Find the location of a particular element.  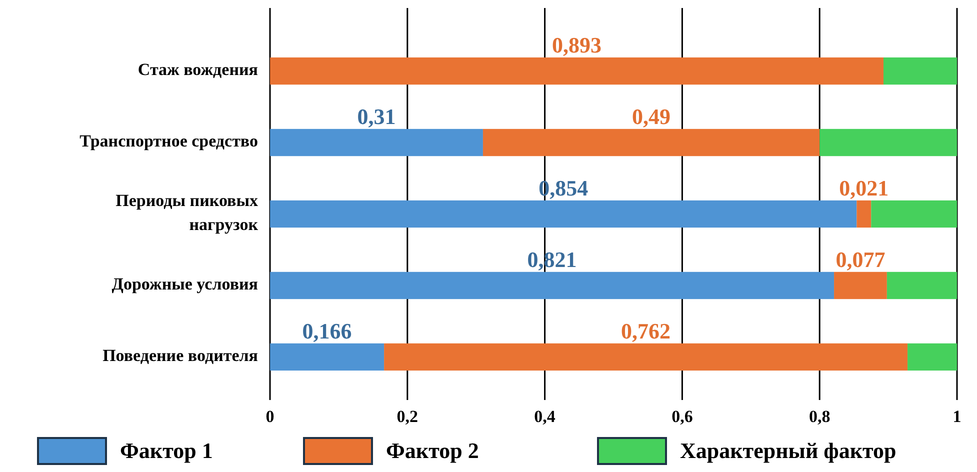

x-tick-label: 0,2 is located at coordinates (407, 416).